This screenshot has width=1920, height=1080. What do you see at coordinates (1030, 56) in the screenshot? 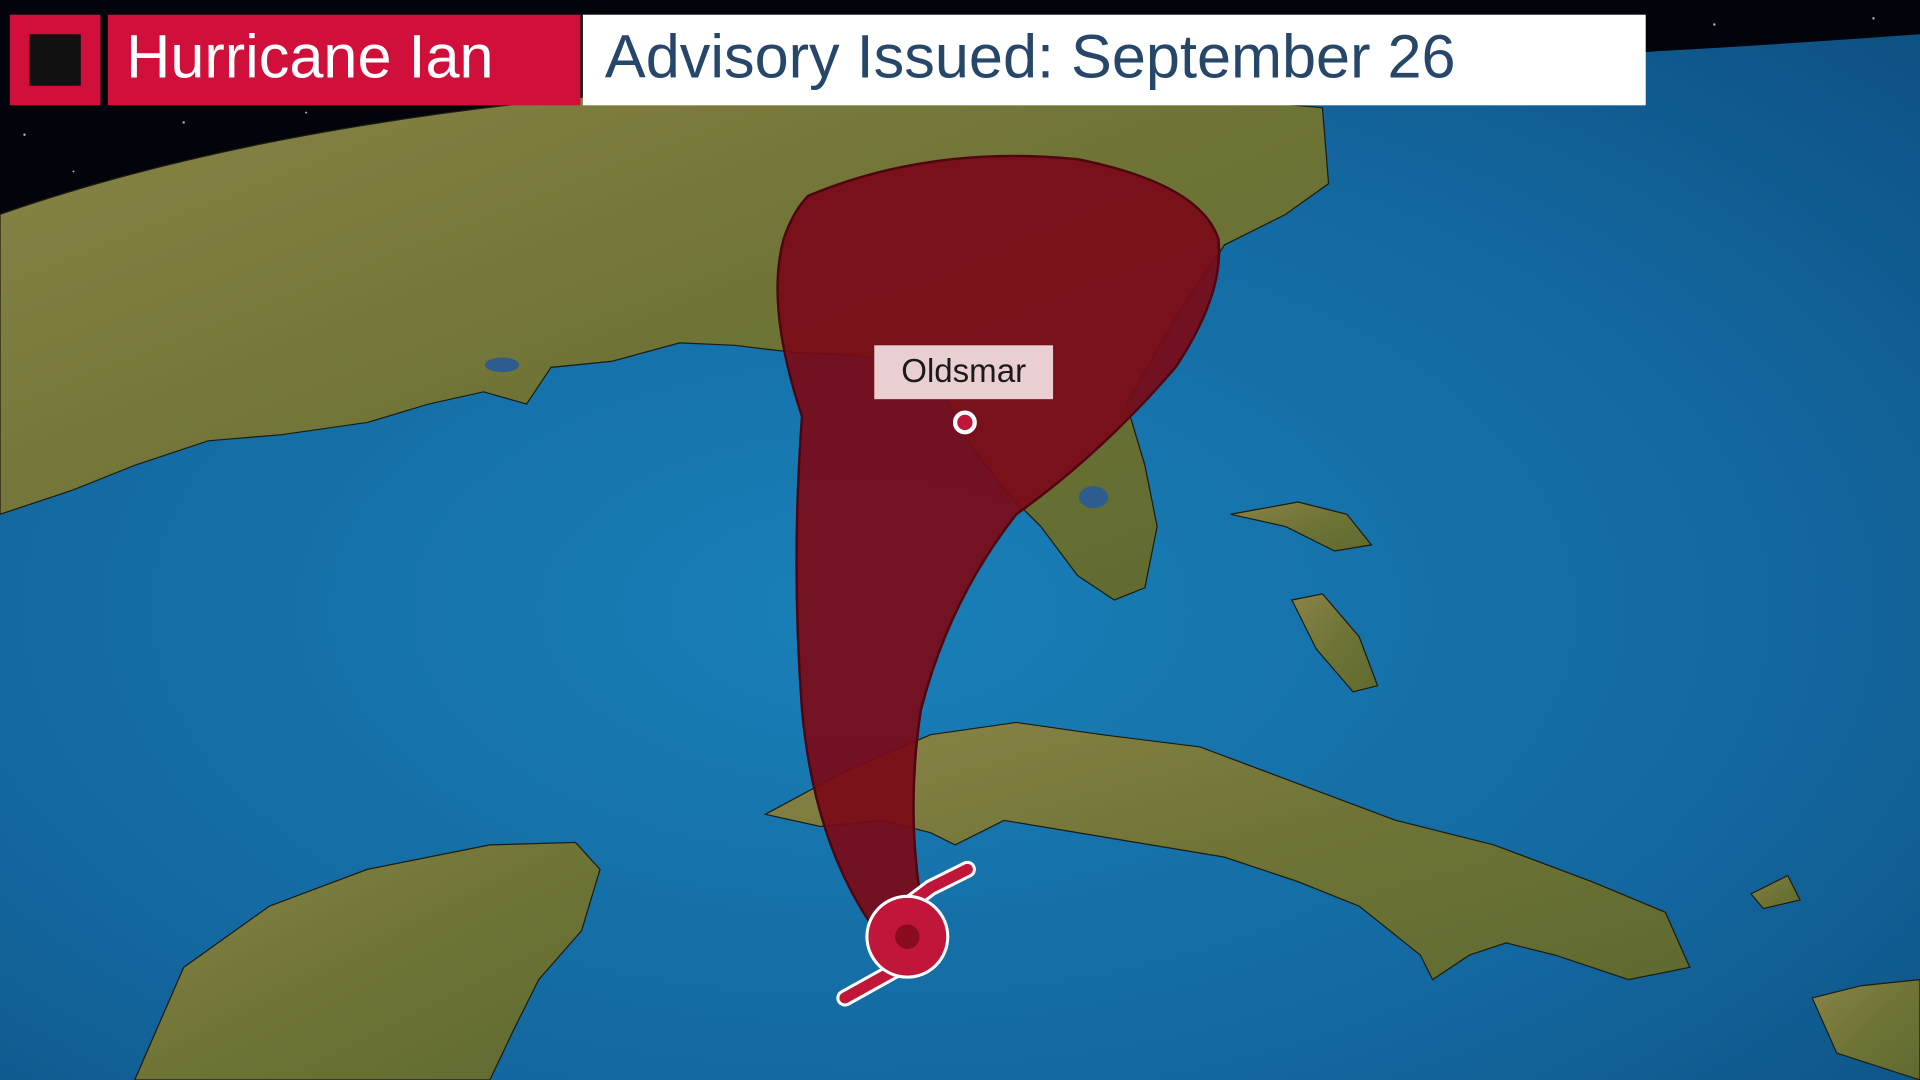
I see `advisory-text: Advisory Issued: September 26` at bounding box center [1030, 56].